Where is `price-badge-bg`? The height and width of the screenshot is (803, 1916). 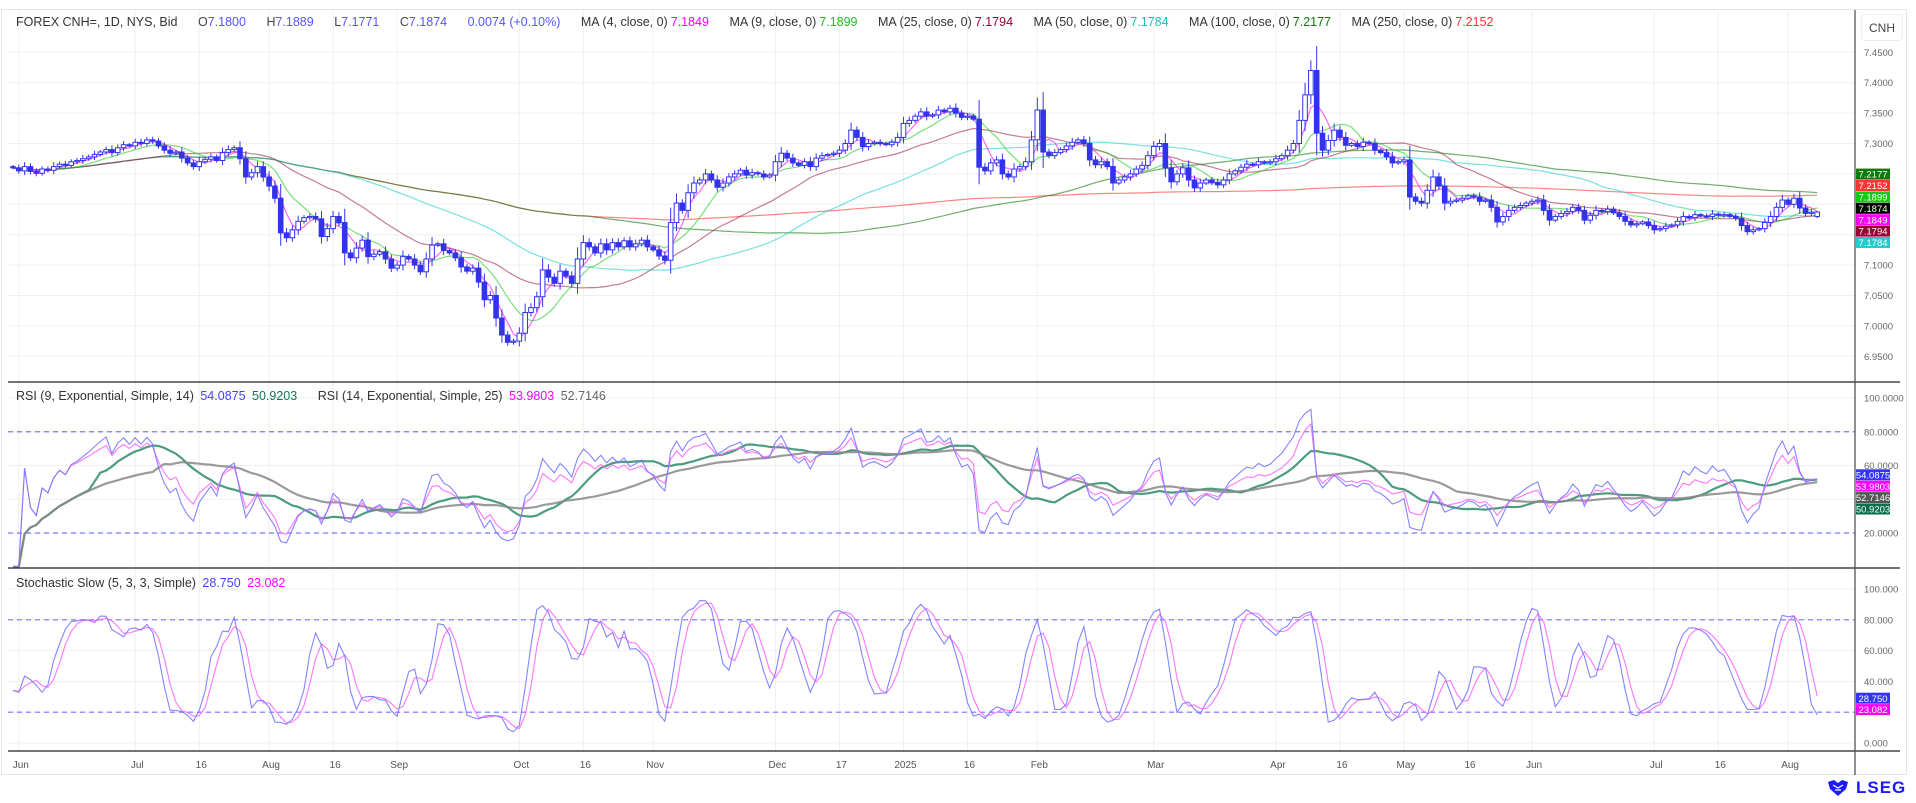
price-badge-bg is located at coordinates (1873, 185).